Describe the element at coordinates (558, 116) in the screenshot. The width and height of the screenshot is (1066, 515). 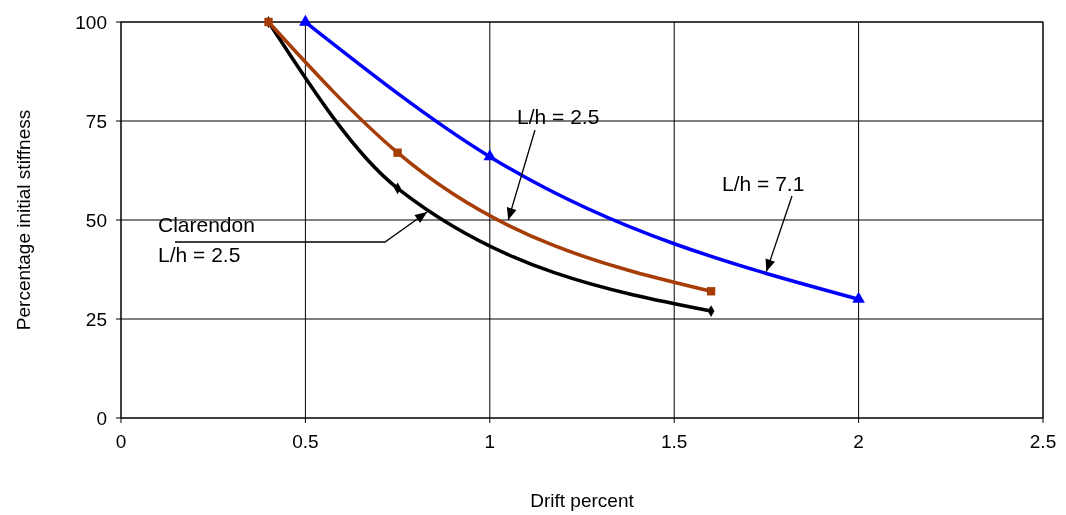
I see `annotation: L/h = 2.5` at that location.